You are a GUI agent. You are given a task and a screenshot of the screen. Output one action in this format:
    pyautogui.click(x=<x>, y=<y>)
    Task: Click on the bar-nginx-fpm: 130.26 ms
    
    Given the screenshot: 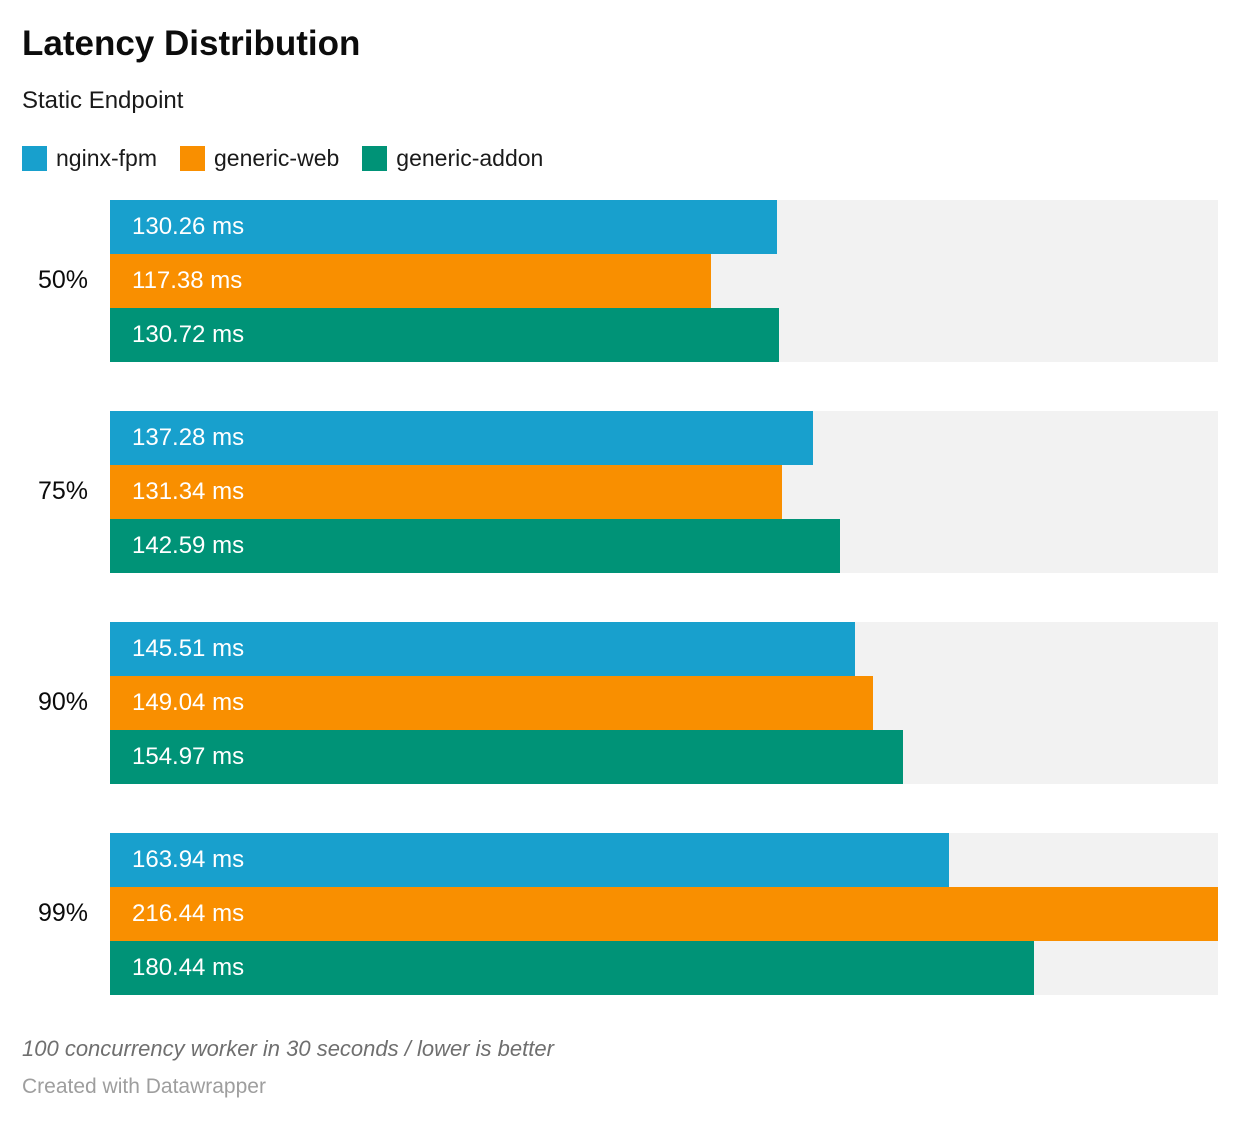 What is the action you would take?
    pyautogui.click(x=443, y=226)
    